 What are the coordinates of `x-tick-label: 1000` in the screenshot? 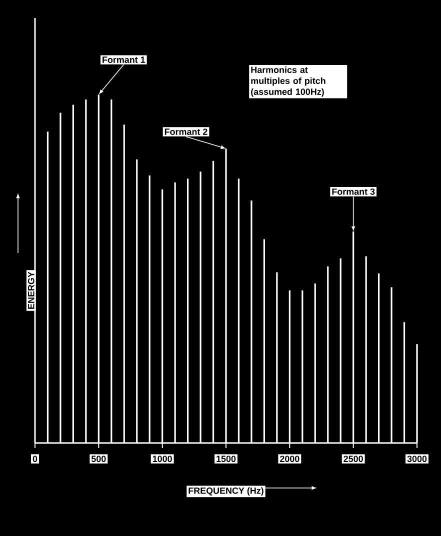 It's located at (162, 459).